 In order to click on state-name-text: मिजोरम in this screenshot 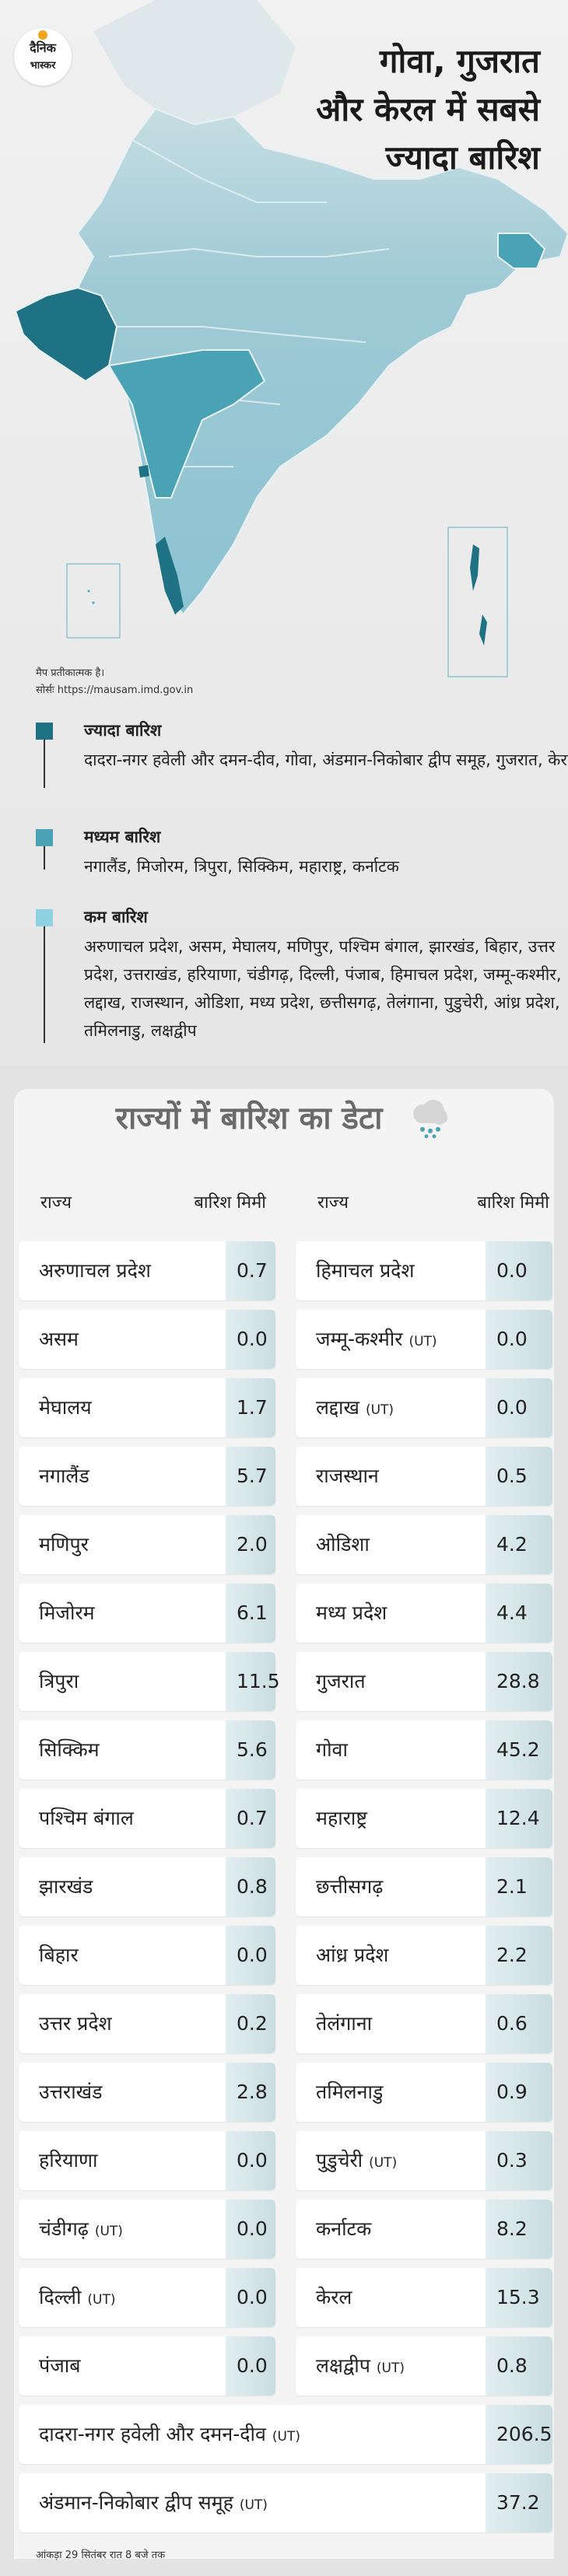, I will do `click(67, 1612)`.